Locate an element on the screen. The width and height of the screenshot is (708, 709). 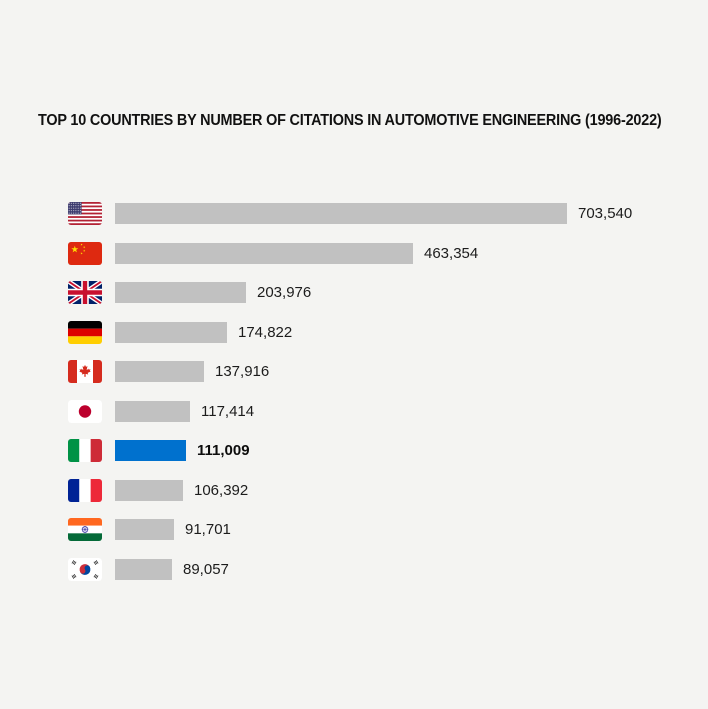
bar-italy is located at coordinates (150, 450).